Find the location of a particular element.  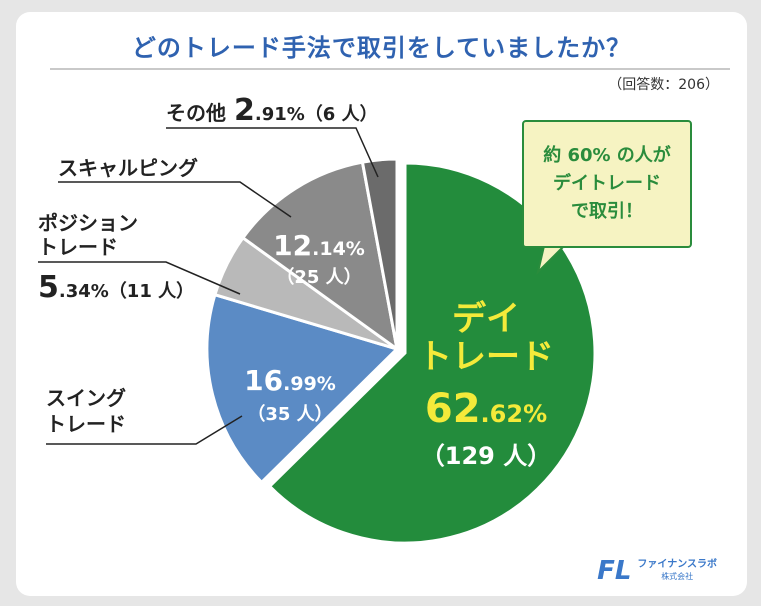

leader-line-position is located at coordinates (139, 278).